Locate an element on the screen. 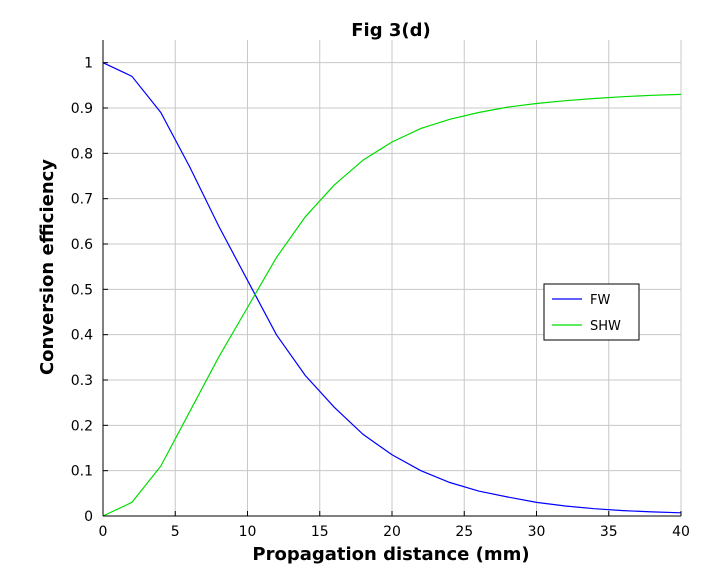 The width and height of the screenshot is (702, 580). x-tick-label: 25 is located at coordinates (464, 532).